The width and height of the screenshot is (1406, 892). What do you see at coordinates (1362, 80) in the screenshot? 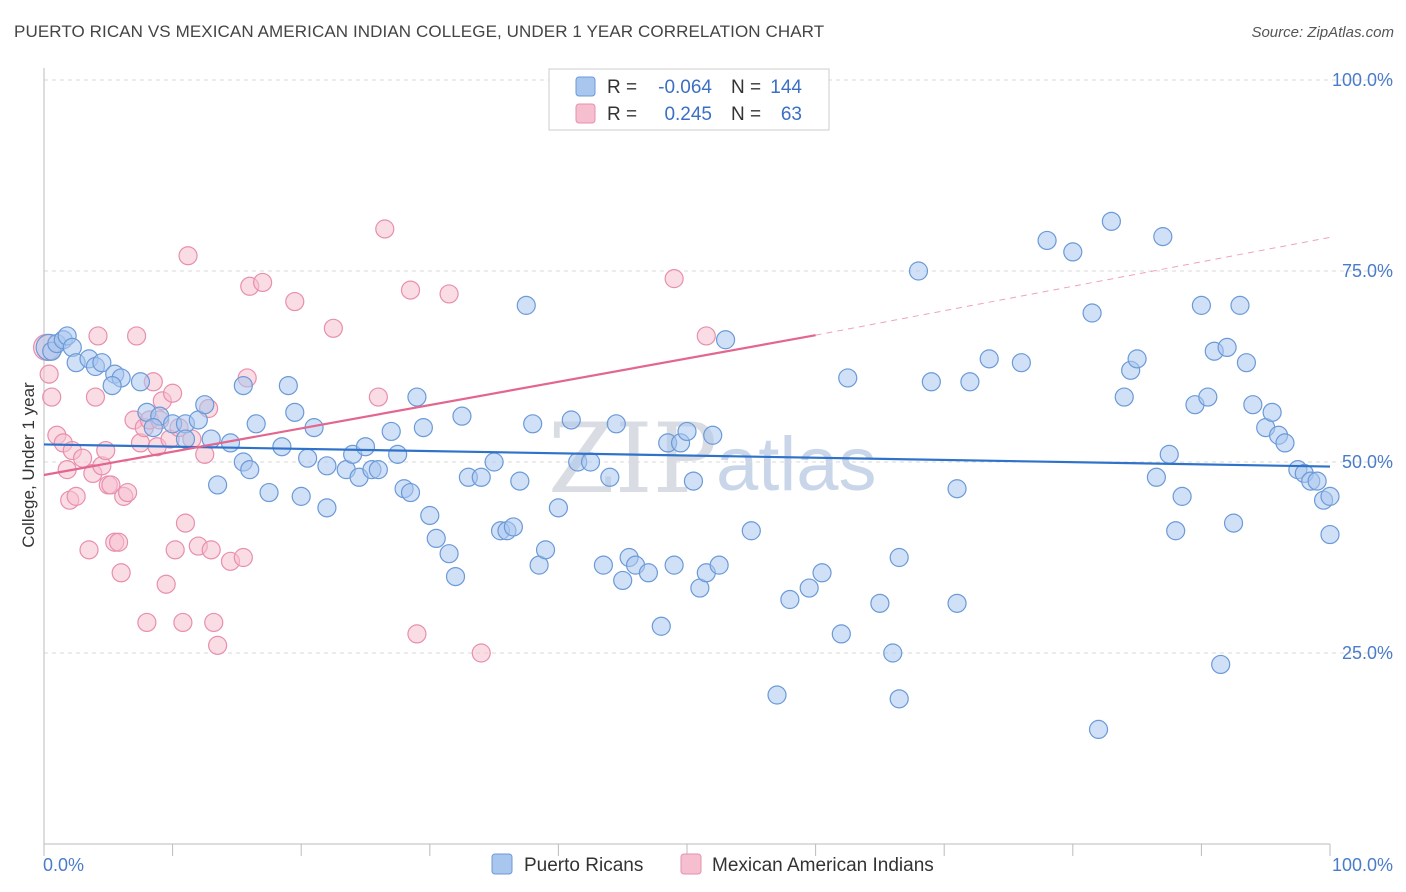
I see `y-tick-label: 100.0%` at bounding box center [1362, 80].